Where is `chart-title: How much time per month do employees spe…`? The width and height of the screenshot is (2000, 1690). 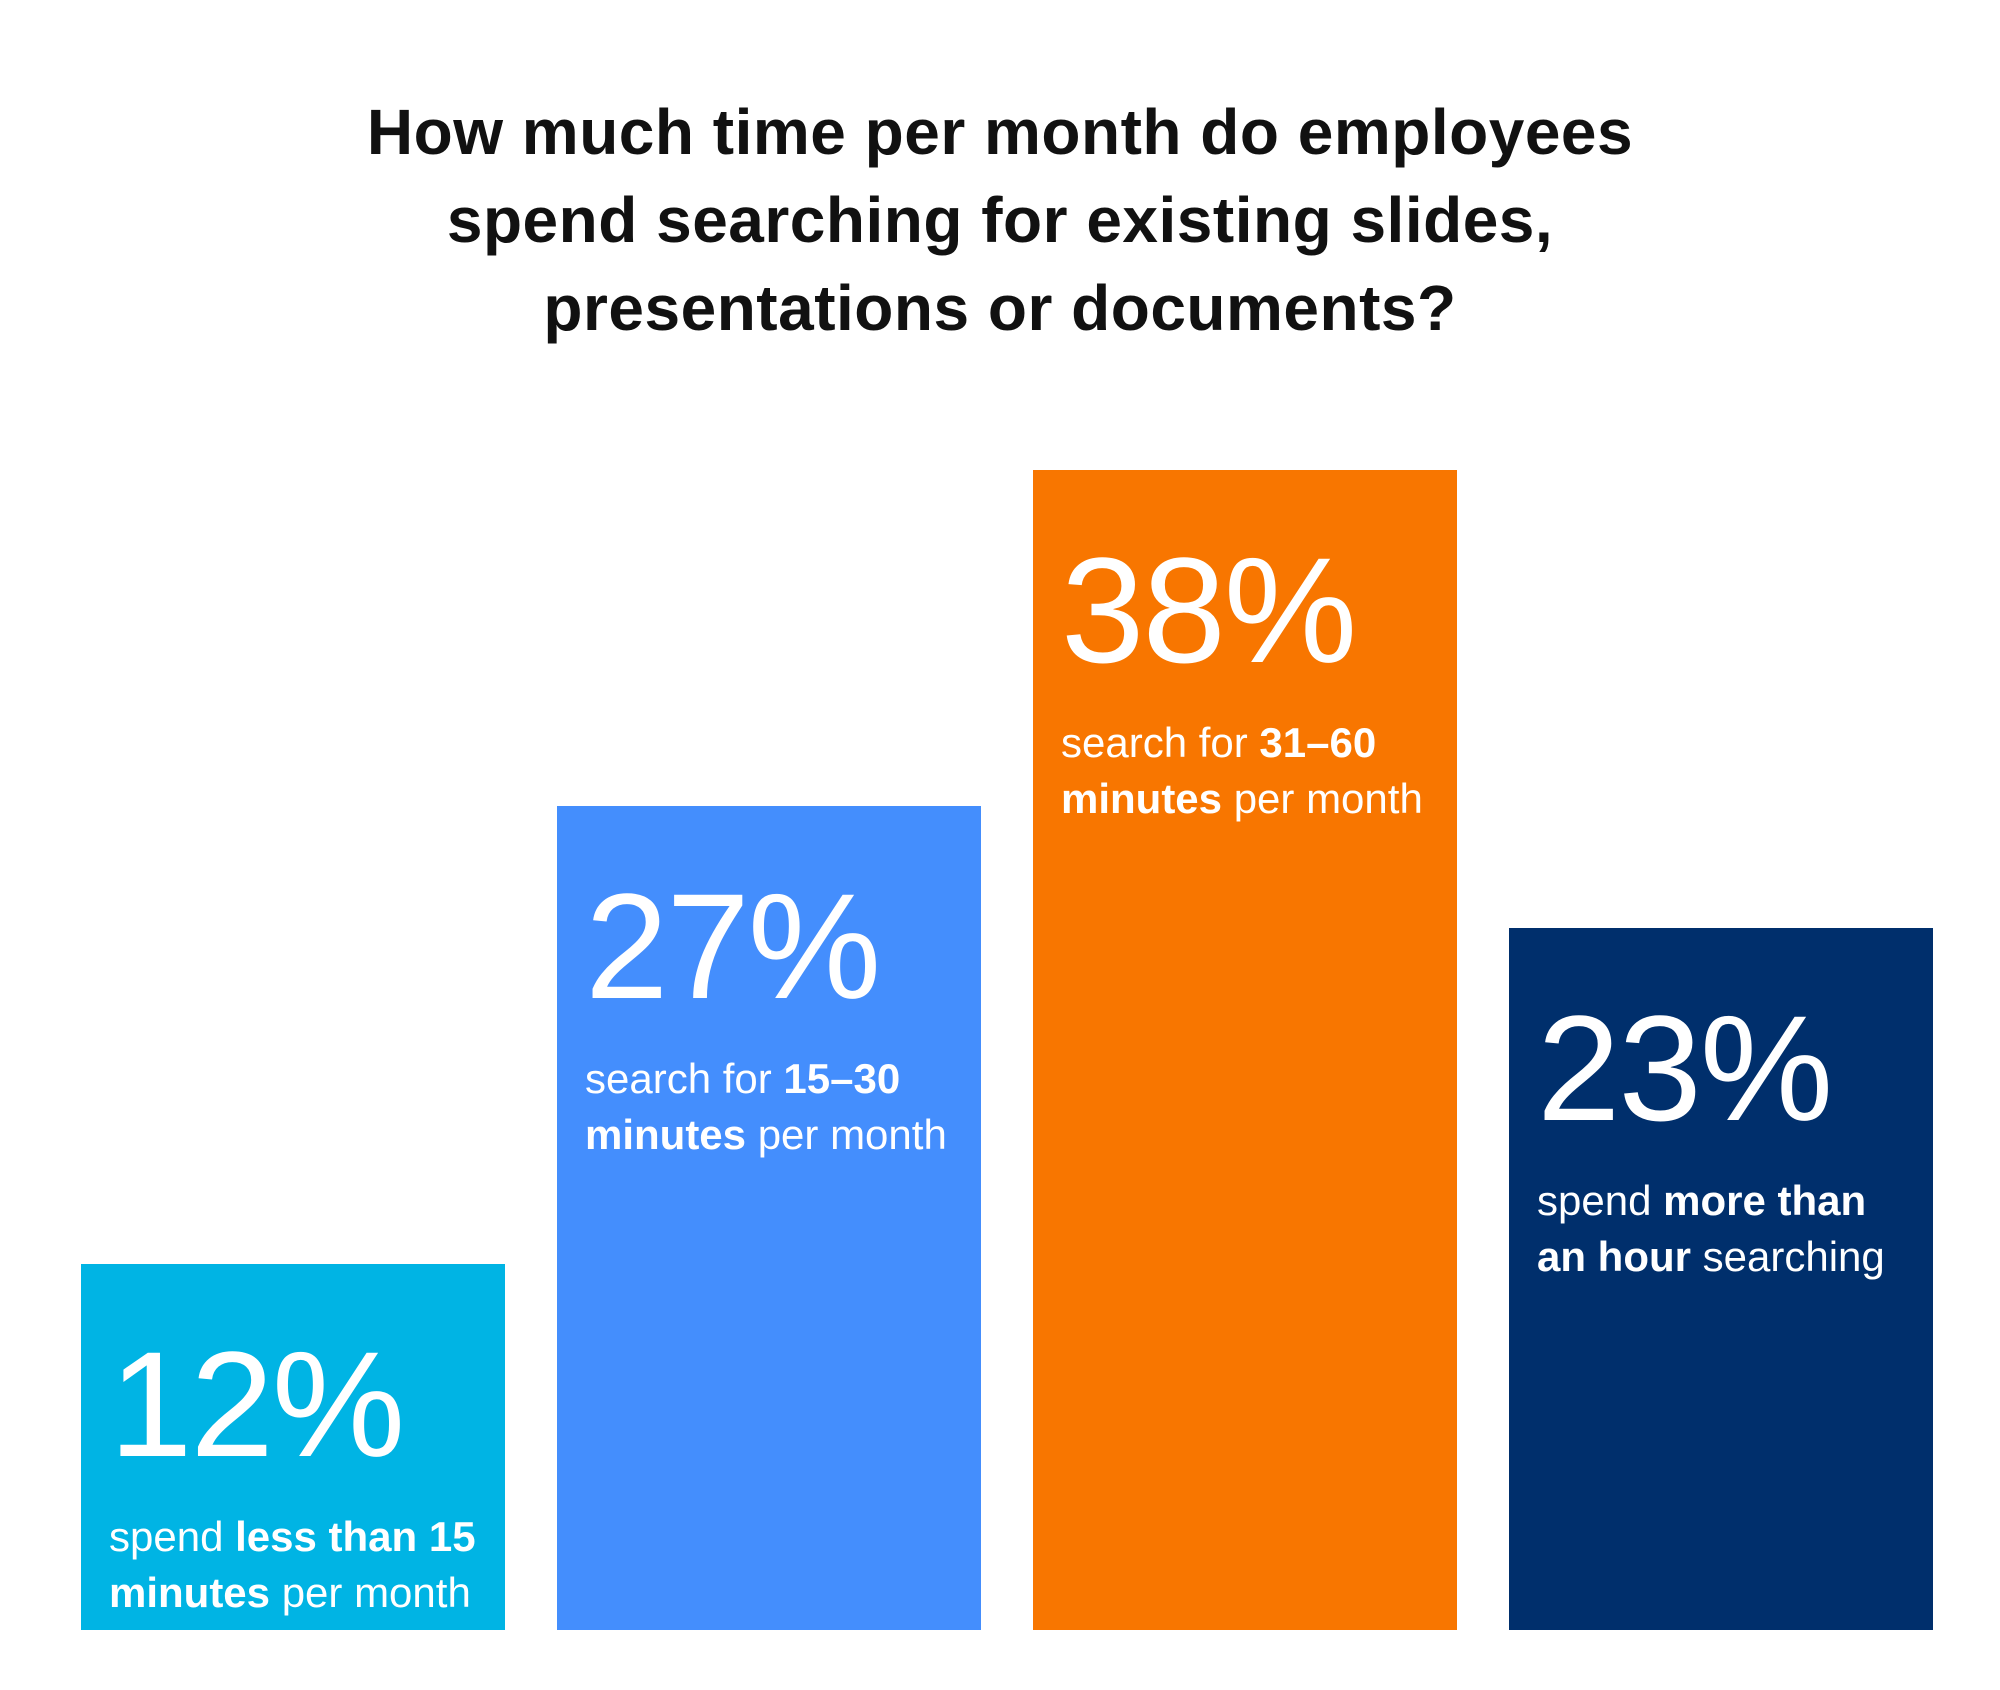 chart-title: How much time per month do employees spe… is located at coordinates (1000, 220).